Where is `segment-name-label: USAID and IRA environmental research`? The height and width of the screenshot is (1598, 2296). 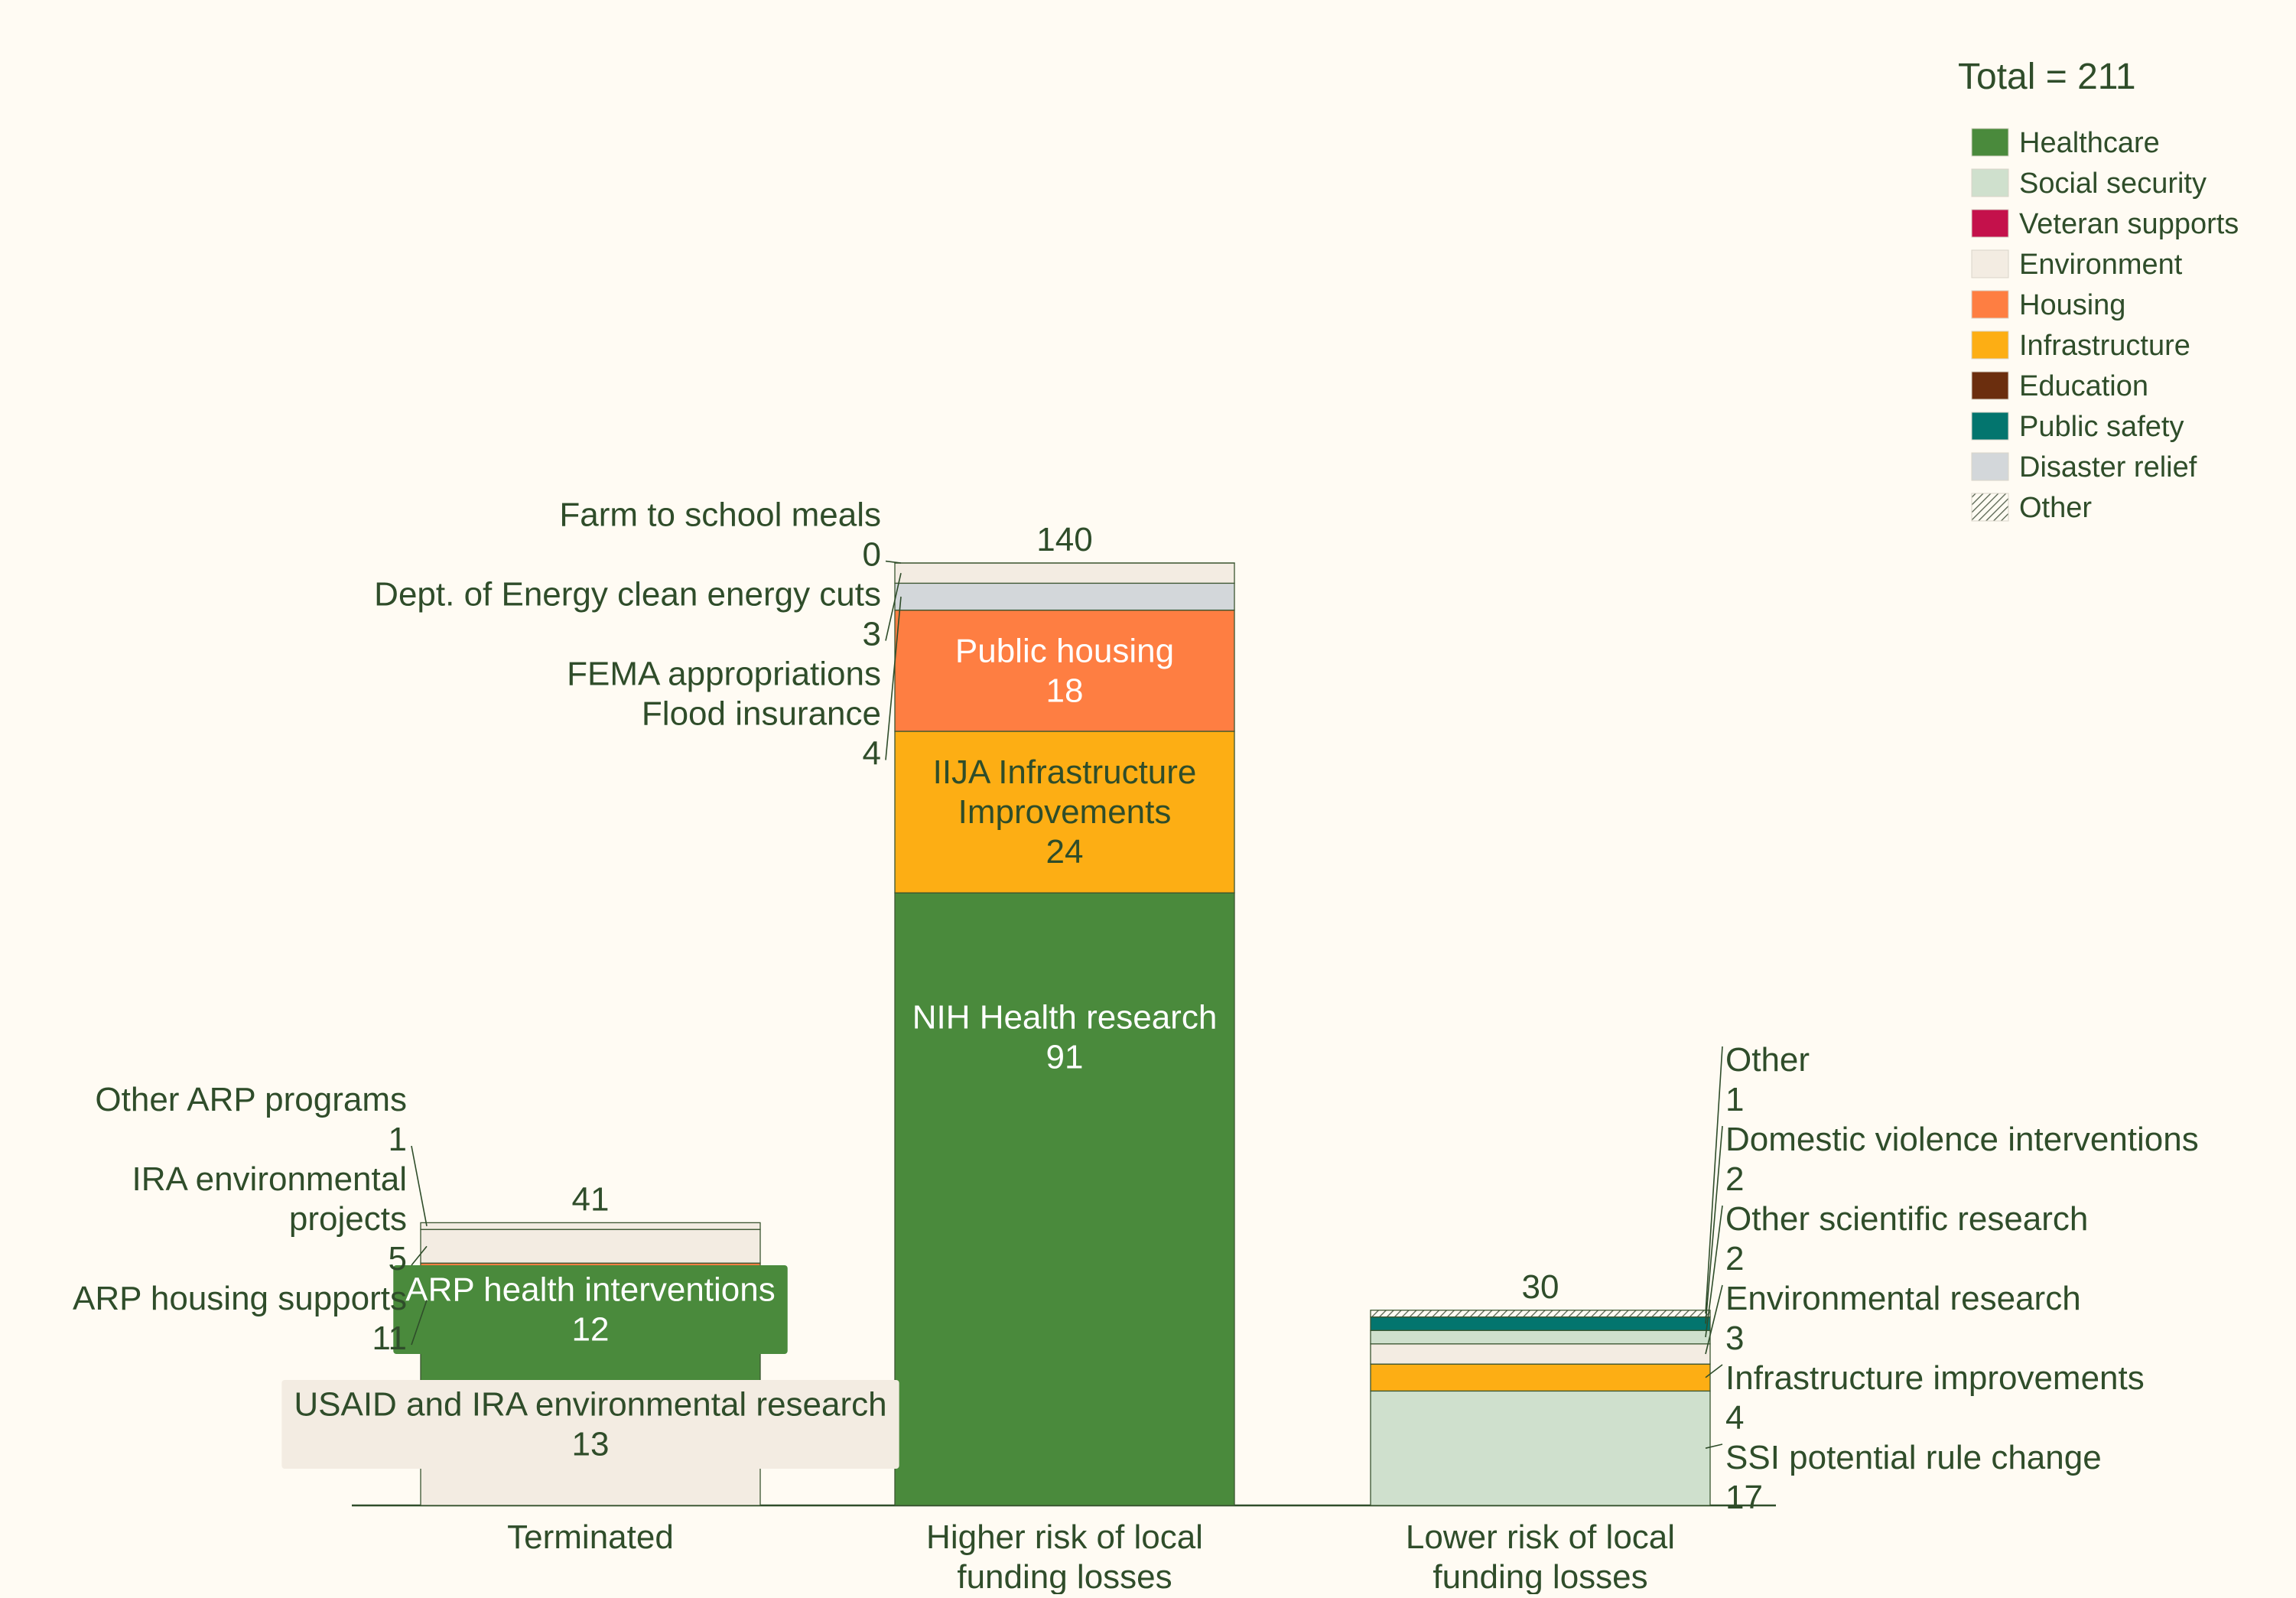 segment-name-label: USAID and IRA environmental research is located at coordinates (590, 1405).